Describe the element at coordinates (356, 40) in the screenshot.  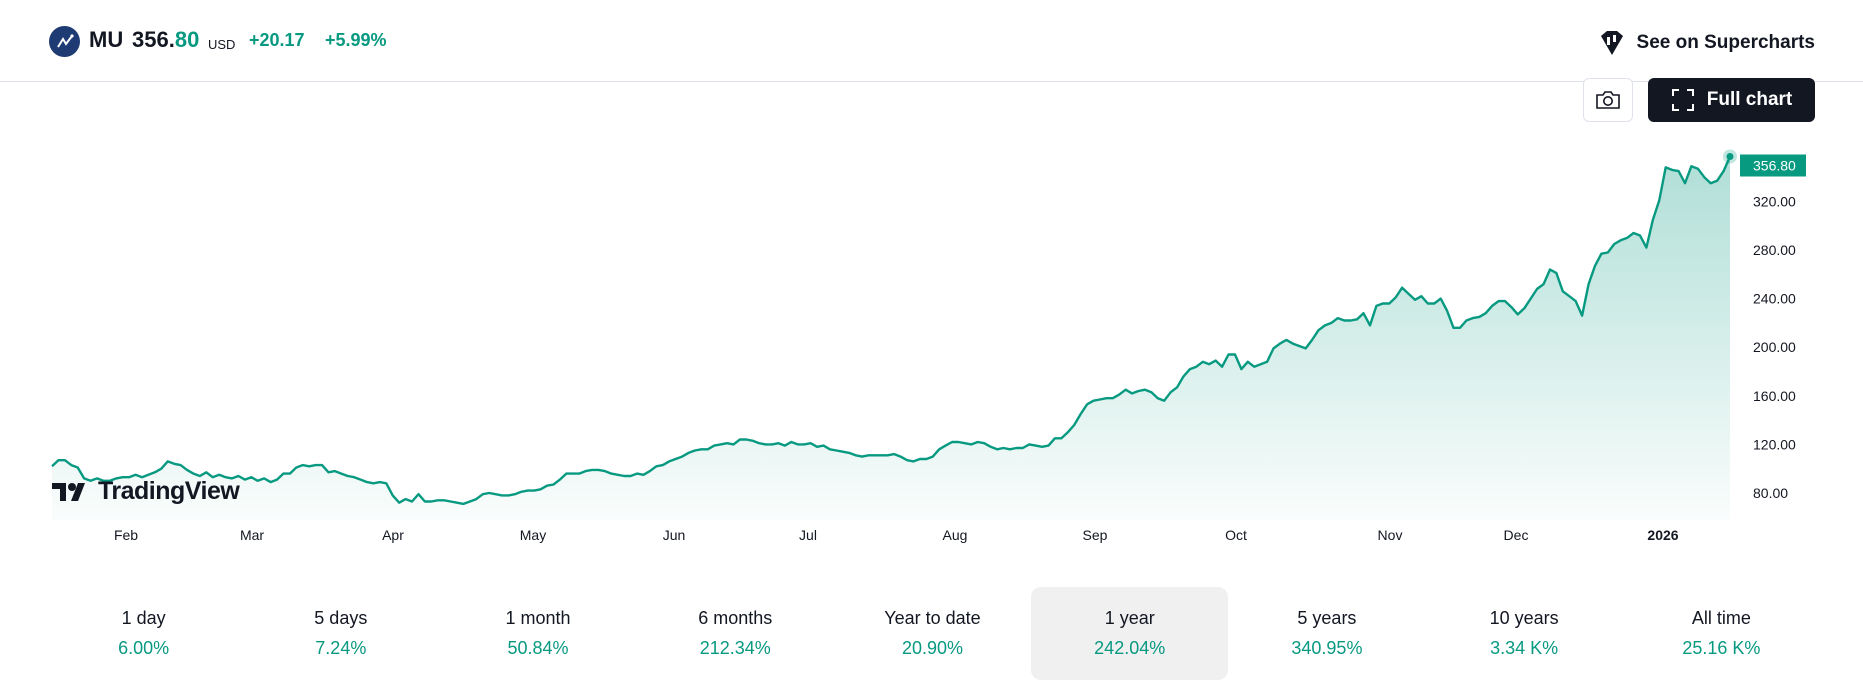
I see `price-change-percent: +5.99%` at that location.